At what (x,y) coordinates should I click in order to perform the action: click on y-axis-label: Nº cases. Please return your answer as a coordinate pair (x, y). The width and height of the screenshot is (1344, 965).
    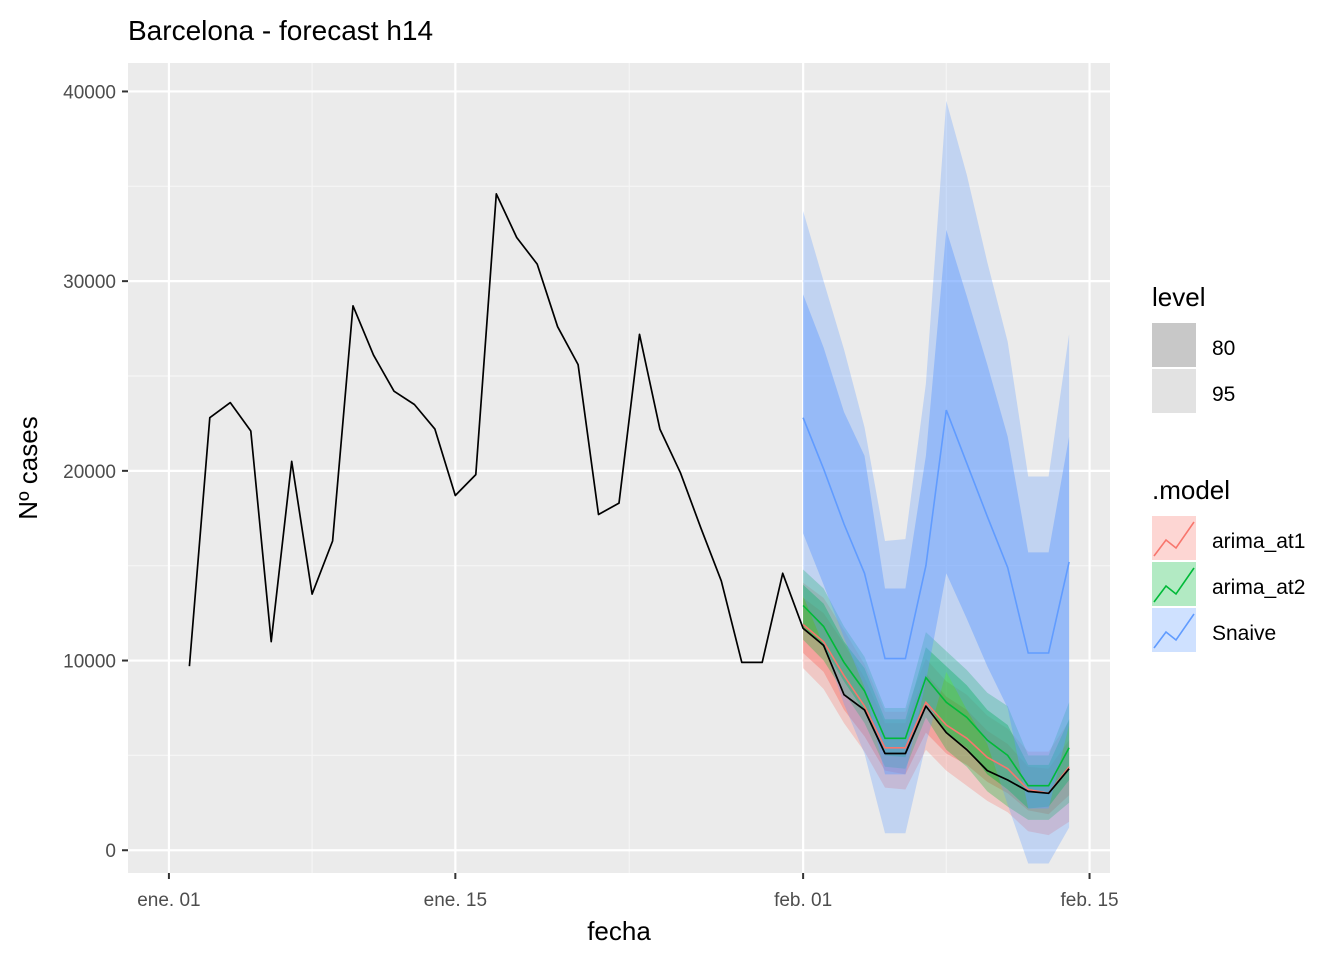
    Looking at the image, I should click on (28, 467).